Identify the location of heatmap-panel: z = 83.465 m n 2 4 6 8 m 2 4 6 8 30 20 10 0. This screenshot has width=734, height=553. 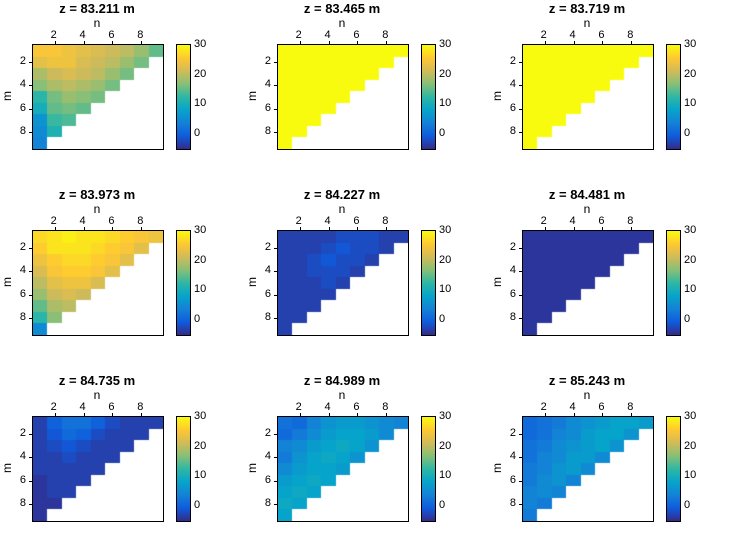
(367, 92).